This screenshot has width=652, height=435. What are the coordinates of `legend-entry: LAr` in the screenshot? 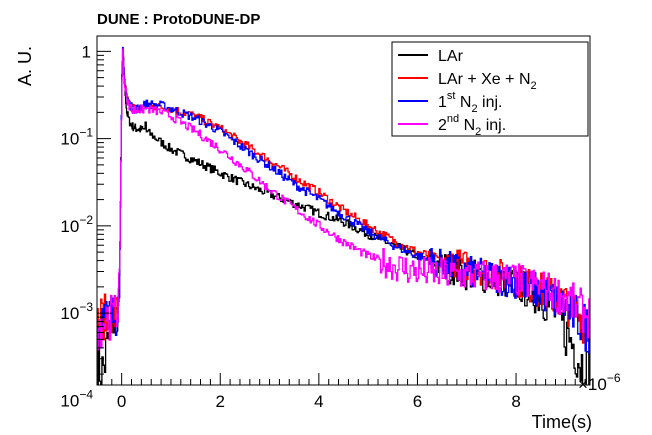 It's located at (451, 56).